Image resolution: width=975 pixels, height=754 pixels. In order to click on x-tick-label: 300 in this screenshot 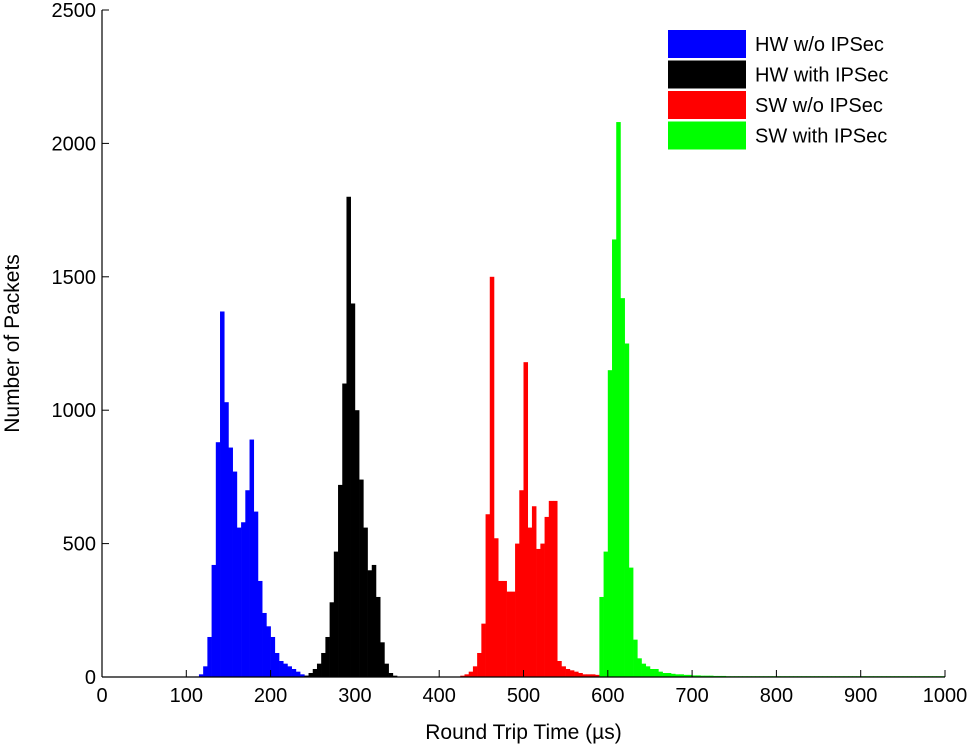, I will do `click(354, 696)`.